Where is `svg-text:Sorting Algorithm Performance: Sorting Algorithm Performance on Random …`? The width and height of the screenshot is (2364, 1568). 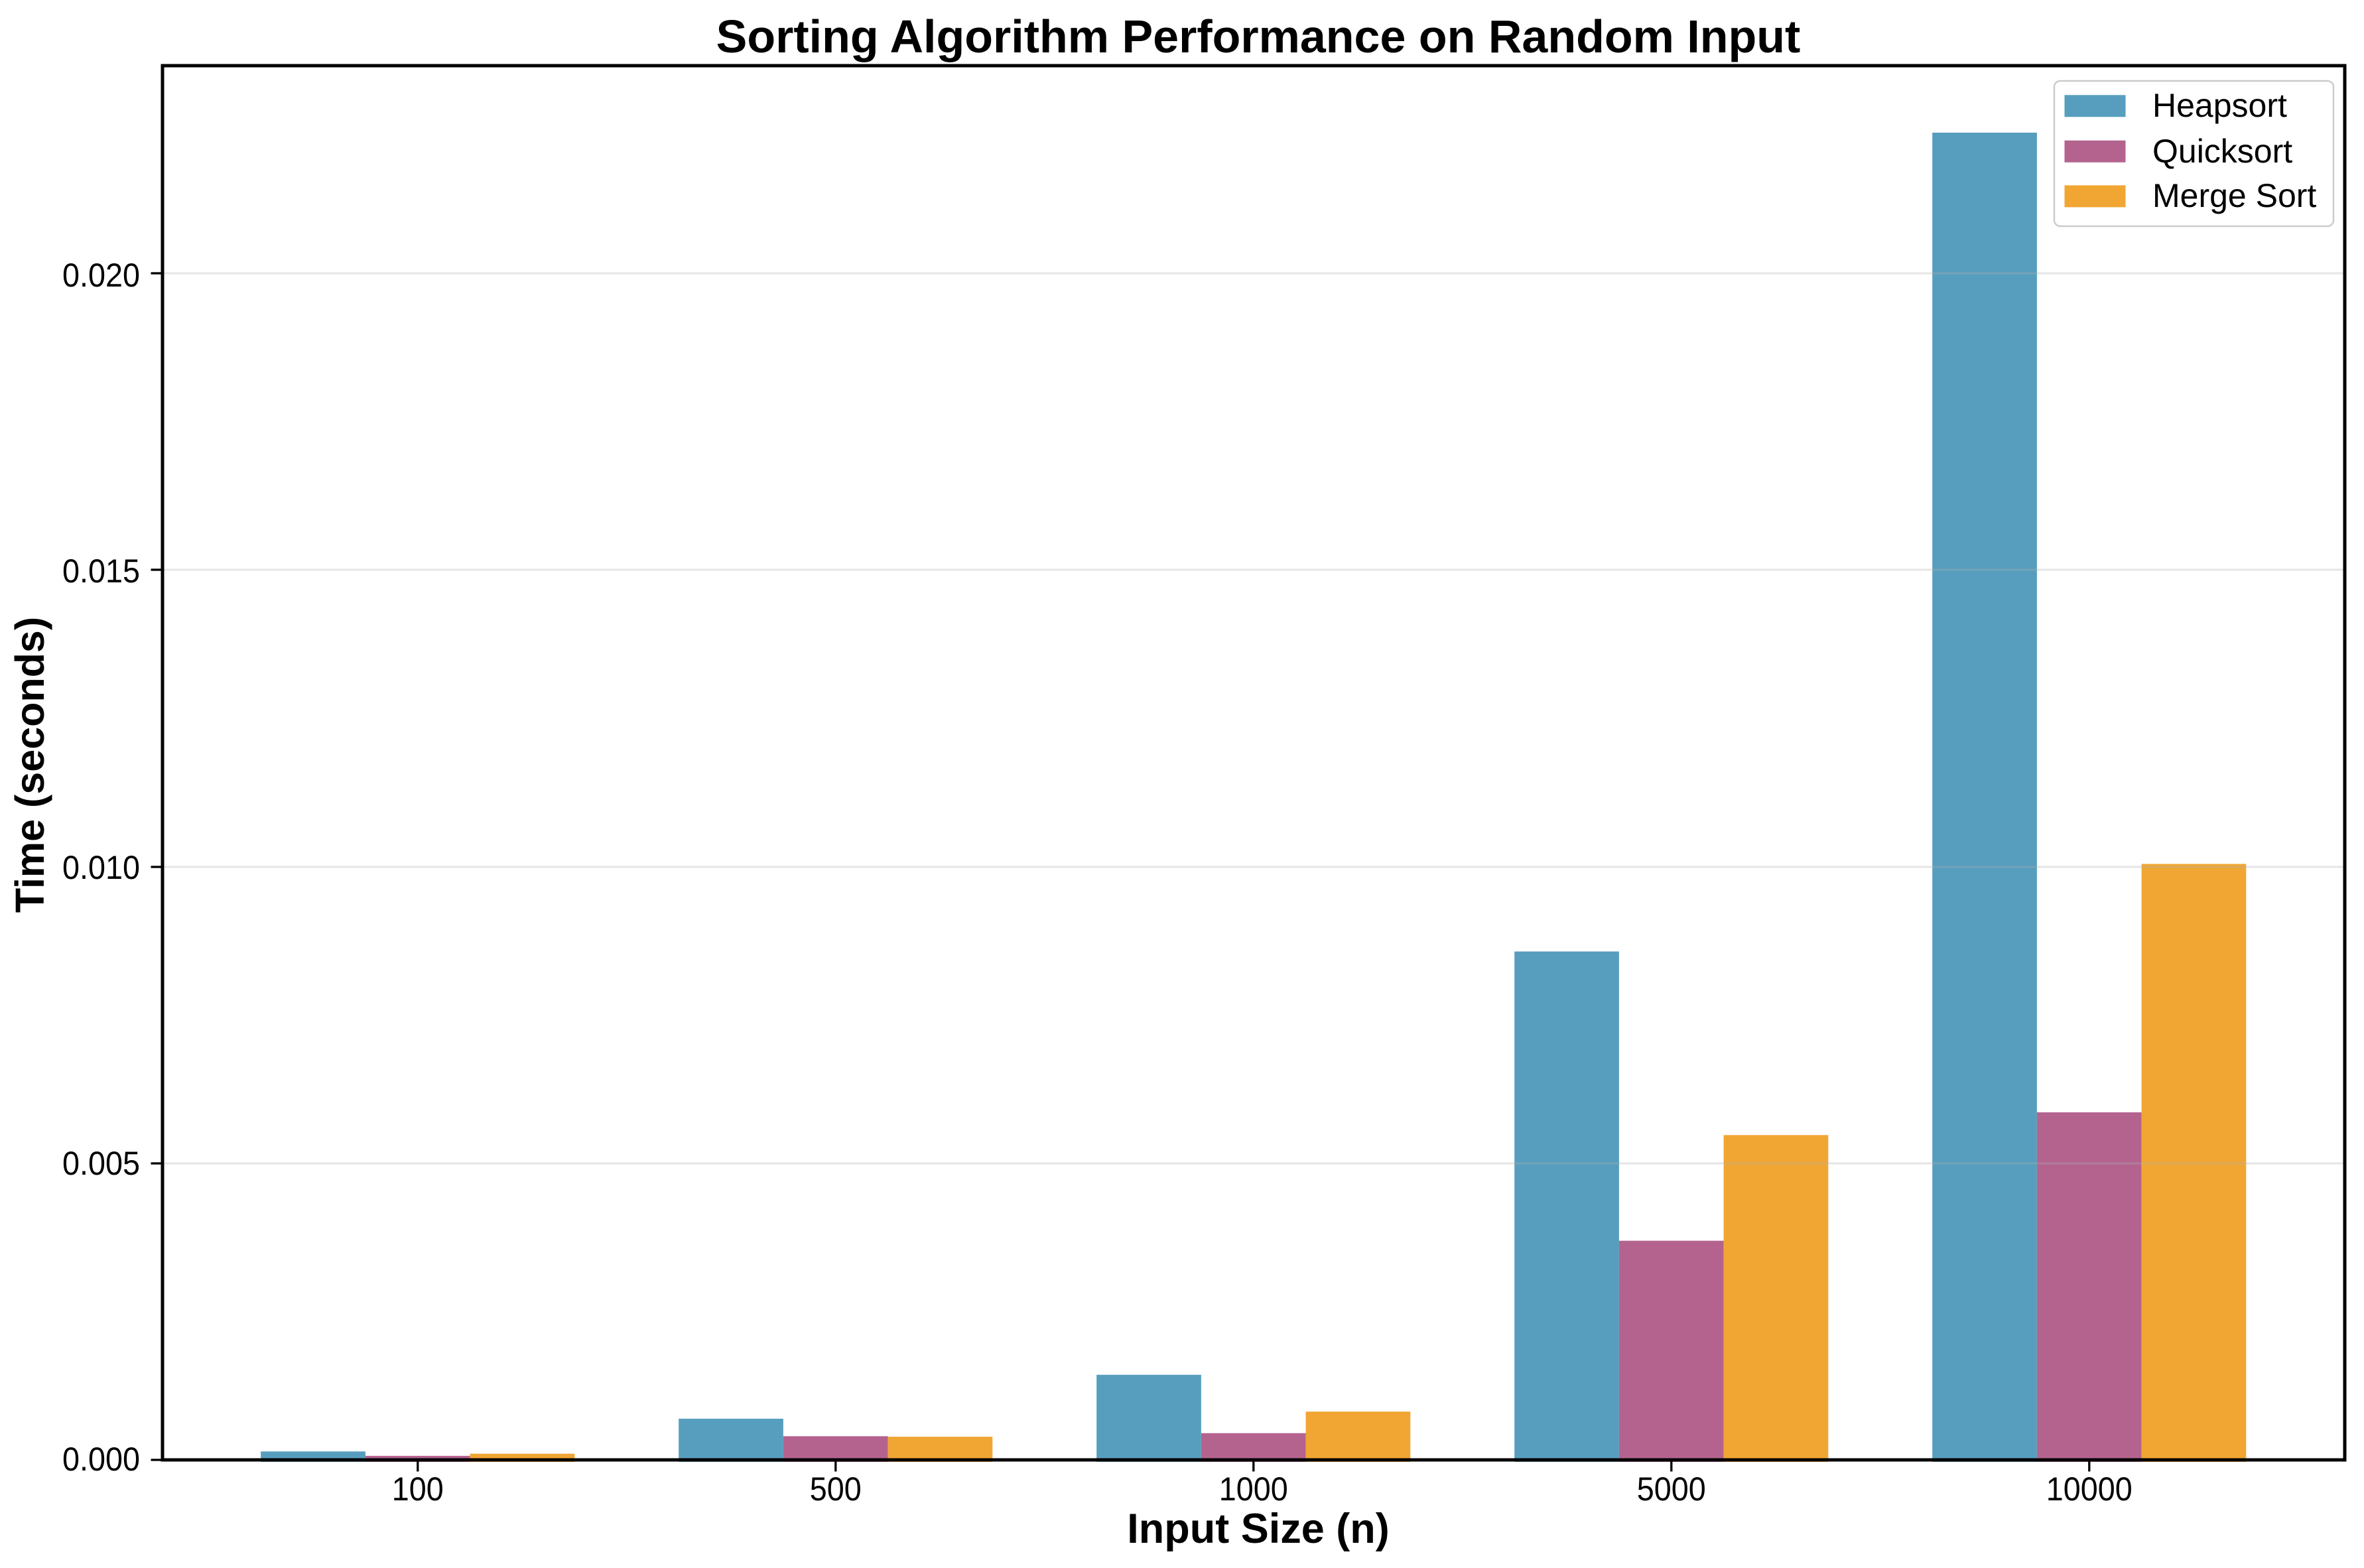 svg-text:Sorting Algorithm Performance: Sorting Algorithm Performance on Random … is located at coordinates (1258, 36).